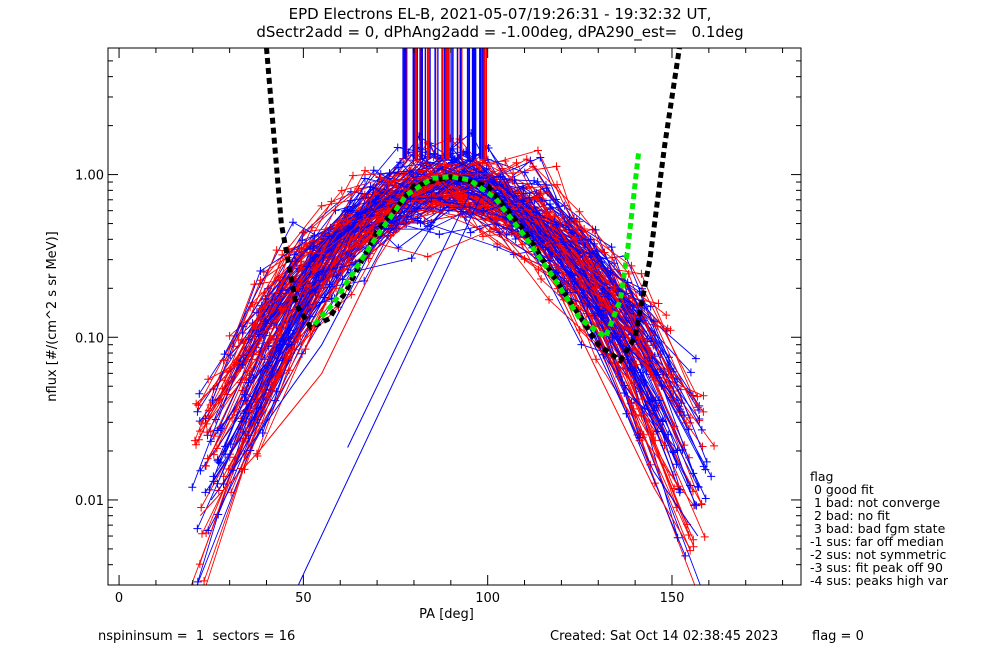  What do you see at coordinates (52, 316) in the screenshot?
I see `y-axis-label: nflux [#/(cm^2 s sr MeV)]` at bounding box center [52, 316].